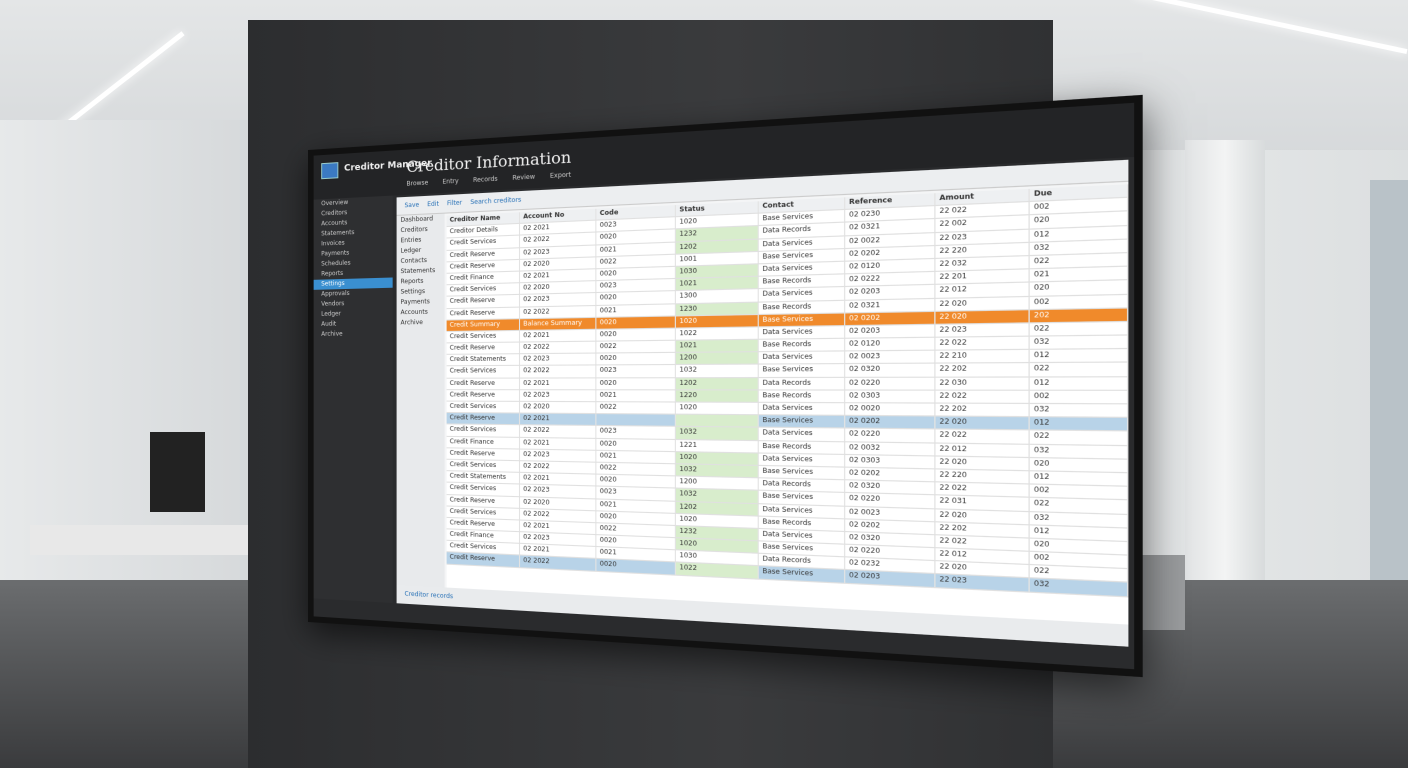 The height and width of the screenshot is (768, 1408). What do you see at coordinates (717, 471) in the screenshot?
I see `table-cell: 1032` at bounding box center [717, 471].